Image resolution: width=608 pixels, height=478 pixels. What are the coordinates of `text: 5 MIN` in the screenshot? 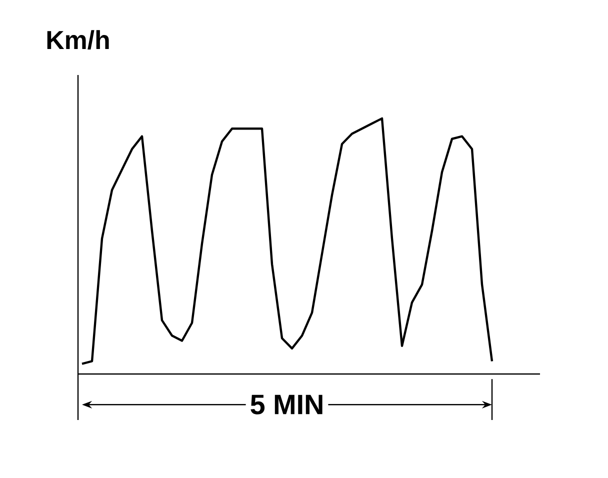 It's located at (286, 404).